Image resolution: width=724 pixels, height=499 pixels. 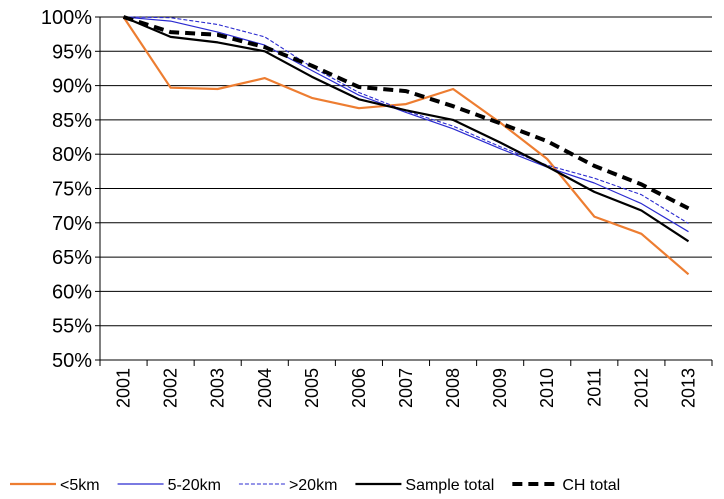 I want to click on y-tick-label: 75%, so click(x=72, y=190).